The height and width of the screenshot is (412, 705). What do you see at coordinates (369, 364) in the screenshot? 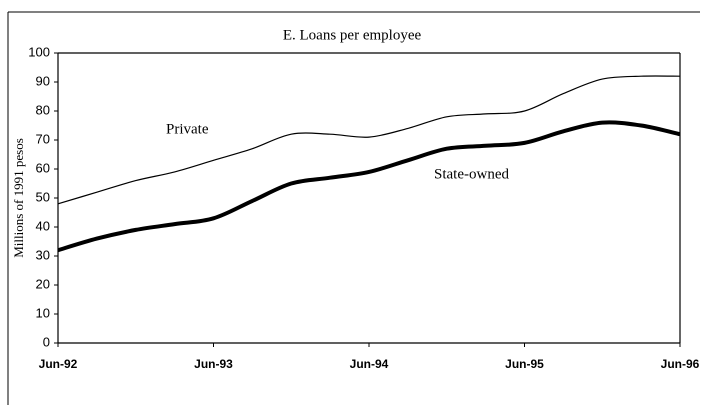
I see `x-tick-label: Jun-94` at bounding box center [369, 364].